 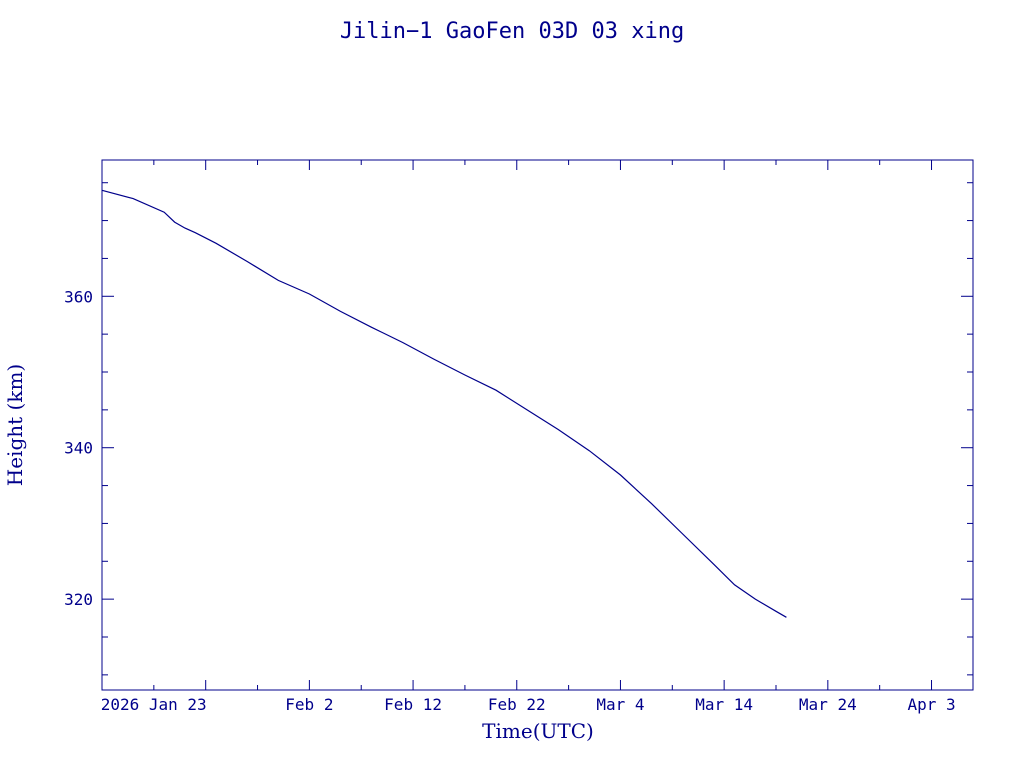 What do you see at coordinates (154, 704) in the screenshot?
I see `x-tick-label: 2026 Jan 23` at bounding box center [154, 704].